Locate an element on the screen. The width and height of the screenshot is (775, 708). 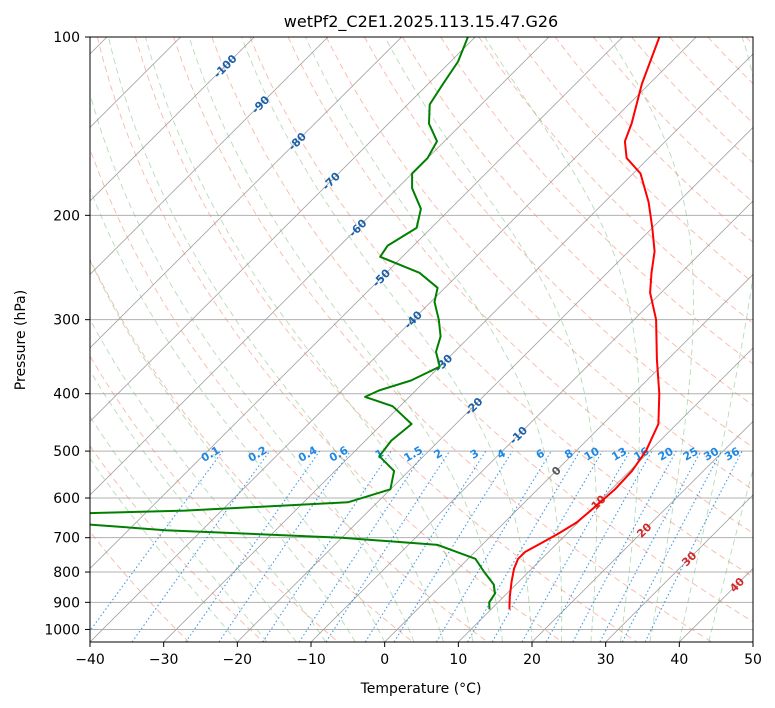
x-tick-label: 10 is located at coordinates (458, 660).